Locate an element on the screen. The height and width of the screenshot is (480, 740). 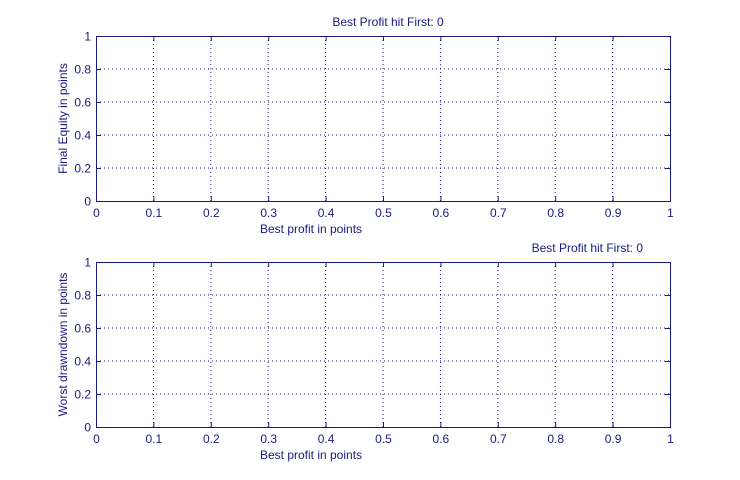
y-axis-label: Worst drawndown in points is located at coordinates (63, 345).